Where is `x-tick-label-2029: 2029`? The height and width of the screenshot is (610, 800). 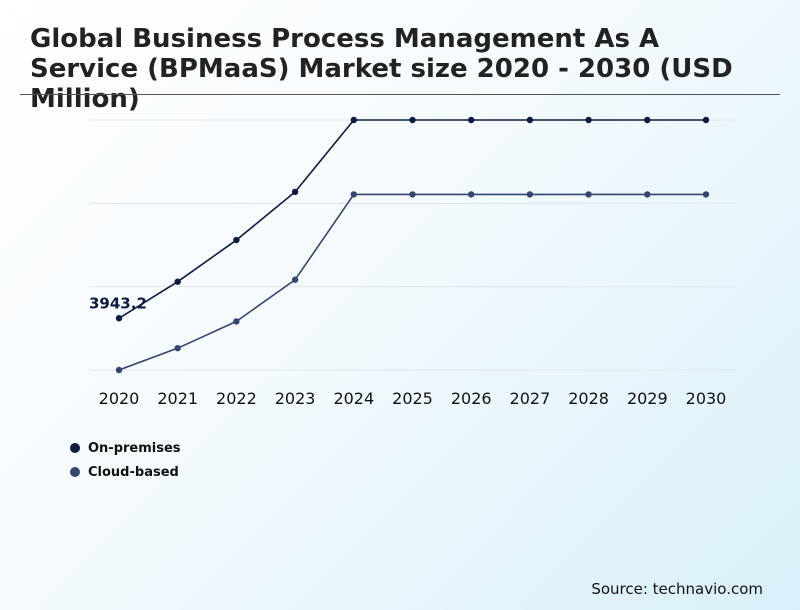 x-tick-label-2029: 2029 is located at coordinates (647, 398).